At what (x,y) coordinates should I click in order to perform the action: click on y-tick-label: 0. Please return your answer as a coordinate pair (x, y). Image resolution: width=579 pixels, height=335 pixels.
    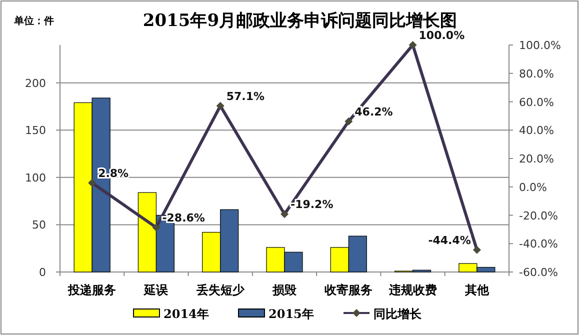
    Looking at the image, I should click on (42, 272).